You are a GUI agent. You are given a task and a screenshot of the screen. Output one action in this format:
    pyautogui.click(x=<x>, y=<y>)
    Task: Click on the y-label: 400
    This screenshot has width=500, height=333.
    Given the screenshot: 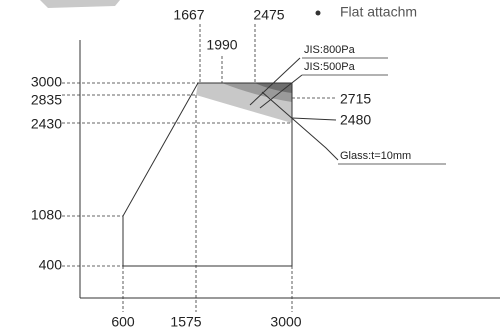 What is the action you would take?
    pyautogui.click(x=51, y=265)
    